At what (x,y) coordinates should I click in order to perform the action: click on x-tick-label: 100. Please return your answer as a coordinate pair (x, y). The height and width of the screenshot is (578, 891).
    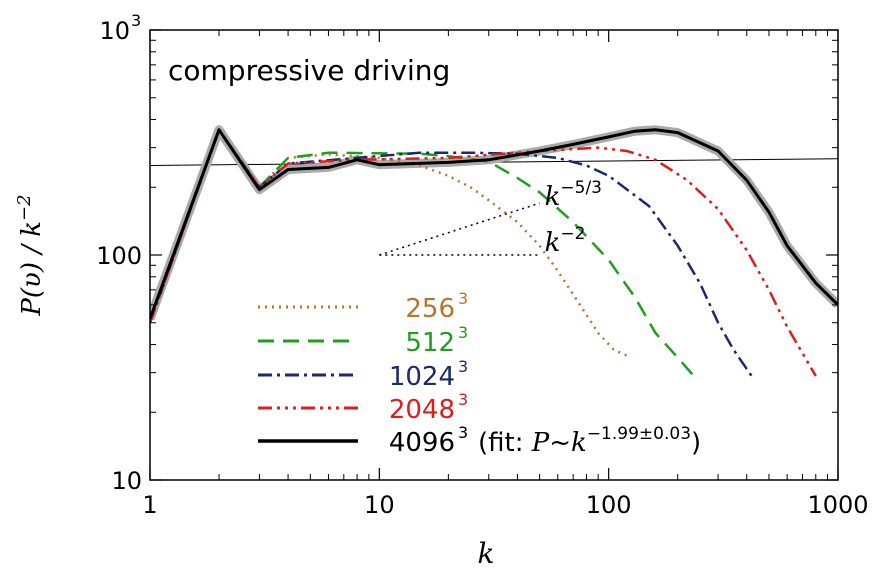
    Looking at the image, I should click on (609, 505).